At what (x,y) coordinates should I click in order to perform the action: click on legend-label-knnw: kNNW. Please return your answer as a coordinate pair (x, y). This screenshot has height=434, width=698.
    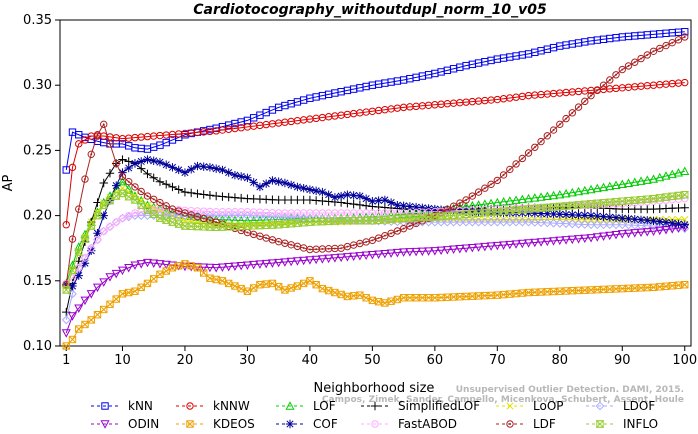
    Looking at the image, I should click on (231, 406).